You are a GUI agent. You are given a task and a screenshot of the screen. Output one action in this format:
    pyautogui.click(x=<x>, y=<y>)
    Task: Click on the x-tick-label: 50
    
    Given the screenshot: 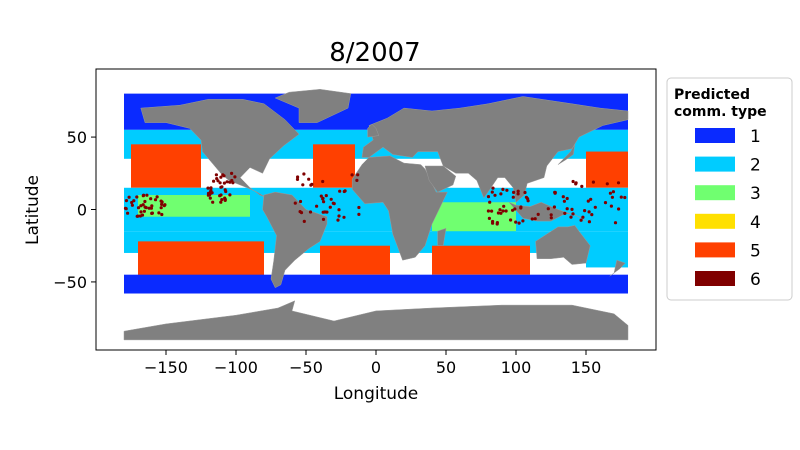 What is the action you would take?
    pyautogui.click(x=446, y=367)
    